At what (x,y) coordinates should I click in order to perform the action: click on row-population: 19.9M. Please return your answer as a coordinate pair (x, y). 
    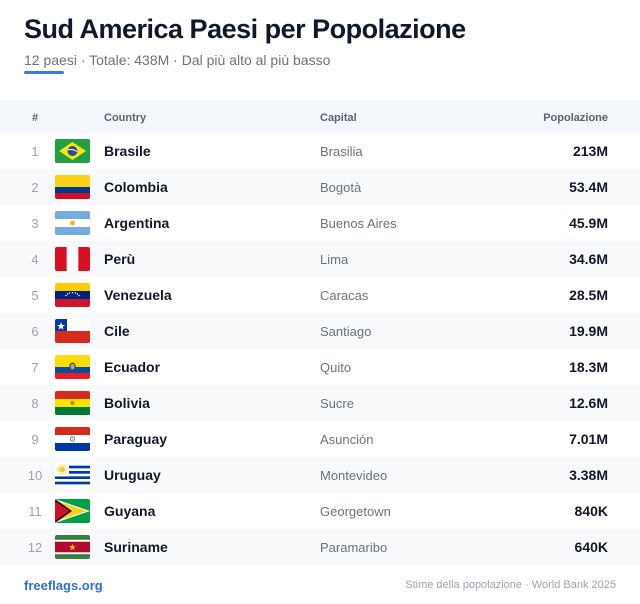
    Looking at the image, I should click on (588, 331).